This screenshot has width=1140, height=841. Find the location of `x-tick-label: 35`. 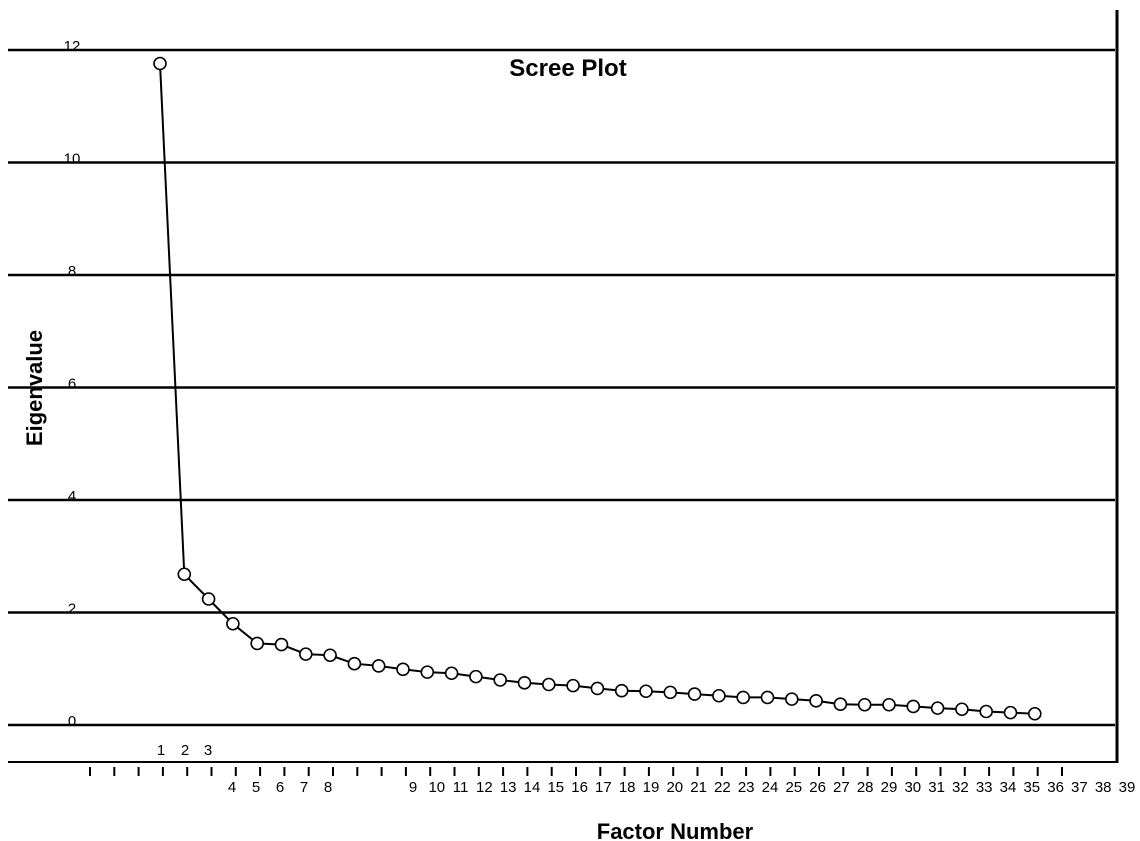

x-tick-label: 35 is located at coordinates (1031, 787).